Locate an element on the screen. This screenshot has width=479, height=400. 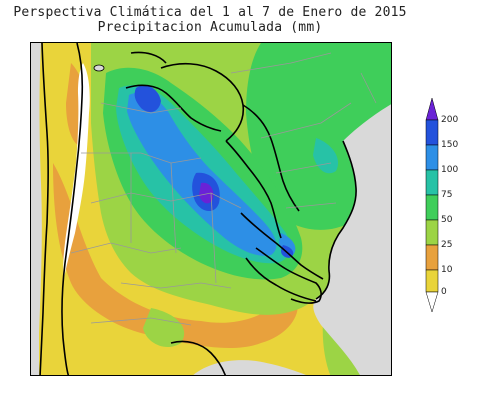
lake-titicaca is located at coordinates (99, 68).